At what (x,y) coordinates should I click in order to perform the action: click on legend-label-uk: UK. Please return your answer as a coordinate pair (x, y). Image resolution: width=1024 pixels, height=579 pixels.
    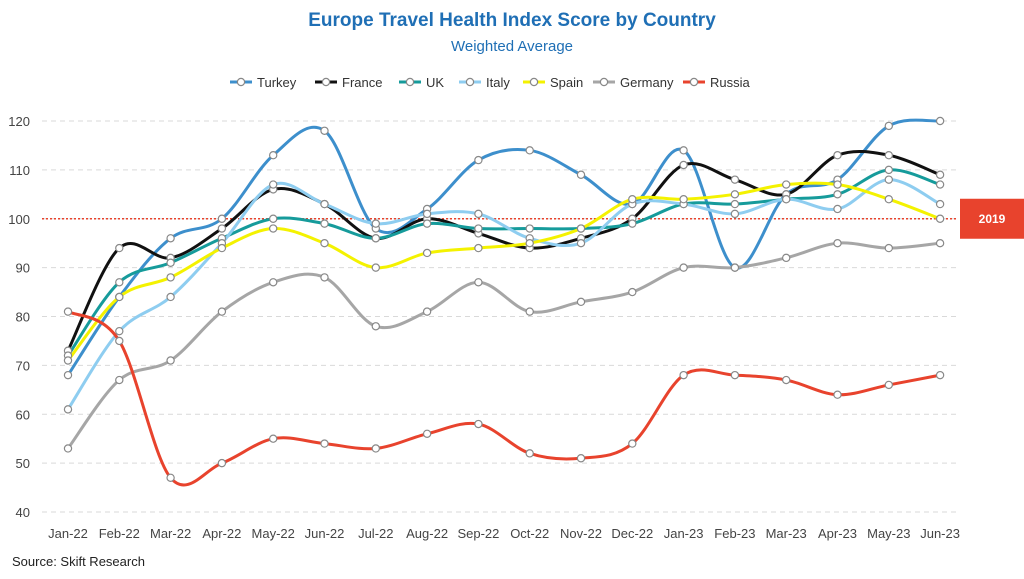
    Looking at the image, I should click on (435, 82).